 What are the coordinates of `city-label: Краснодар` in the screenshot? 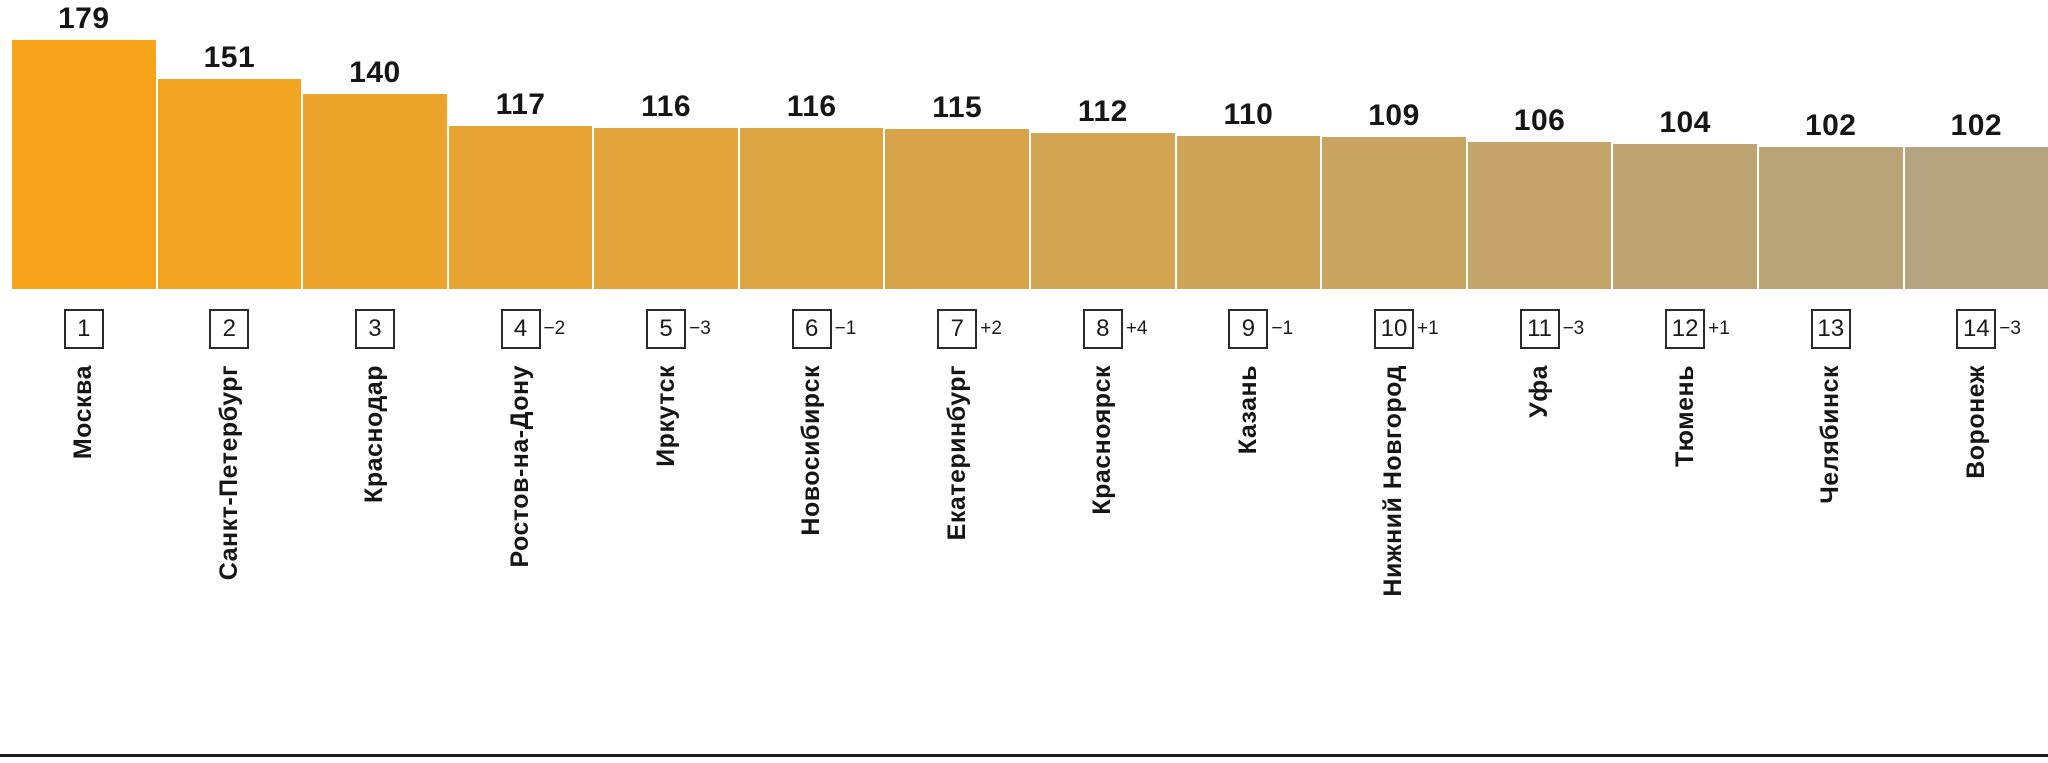 It's located at (374, 434).